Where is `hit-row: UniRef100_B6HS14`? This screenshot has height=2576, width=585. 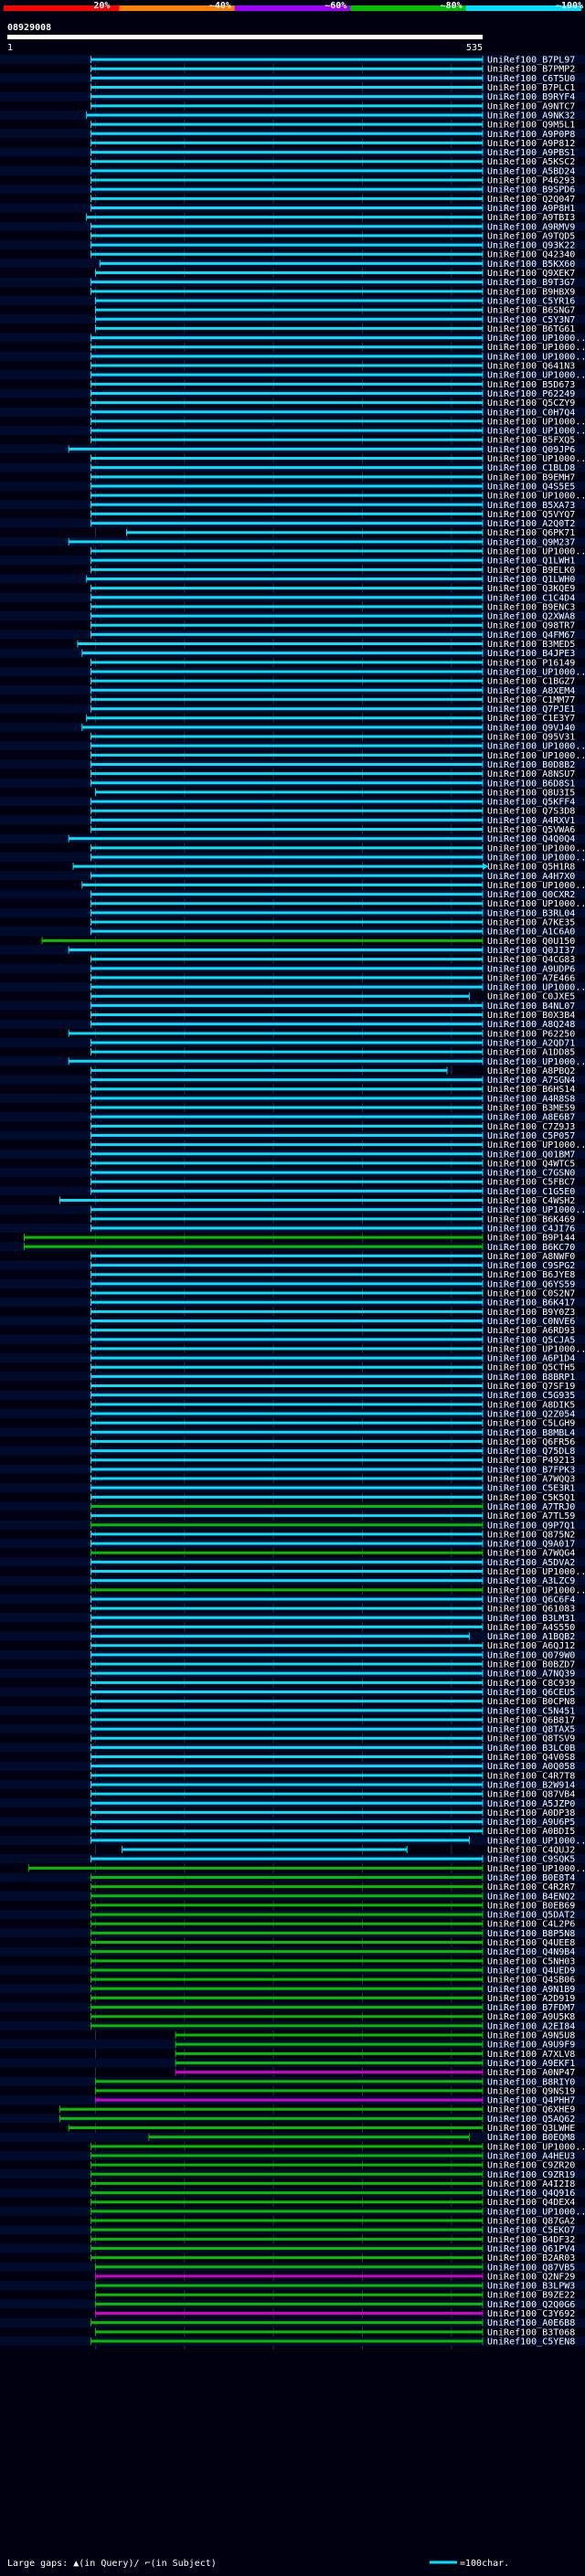 hit-row: UniRef100_B6HS14 is located at coordinates (333, 1090).